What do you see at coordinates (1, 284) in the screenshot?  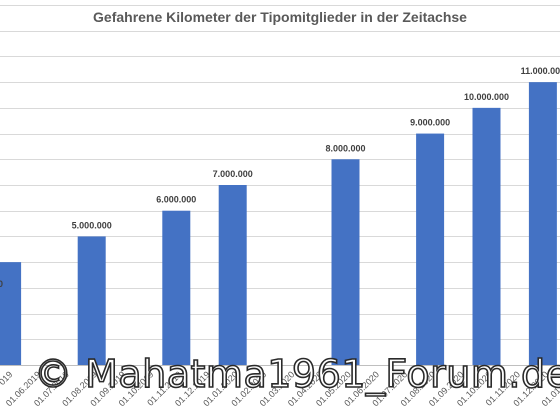 I see `edge-label: 0` at bounding box center [1, 284].